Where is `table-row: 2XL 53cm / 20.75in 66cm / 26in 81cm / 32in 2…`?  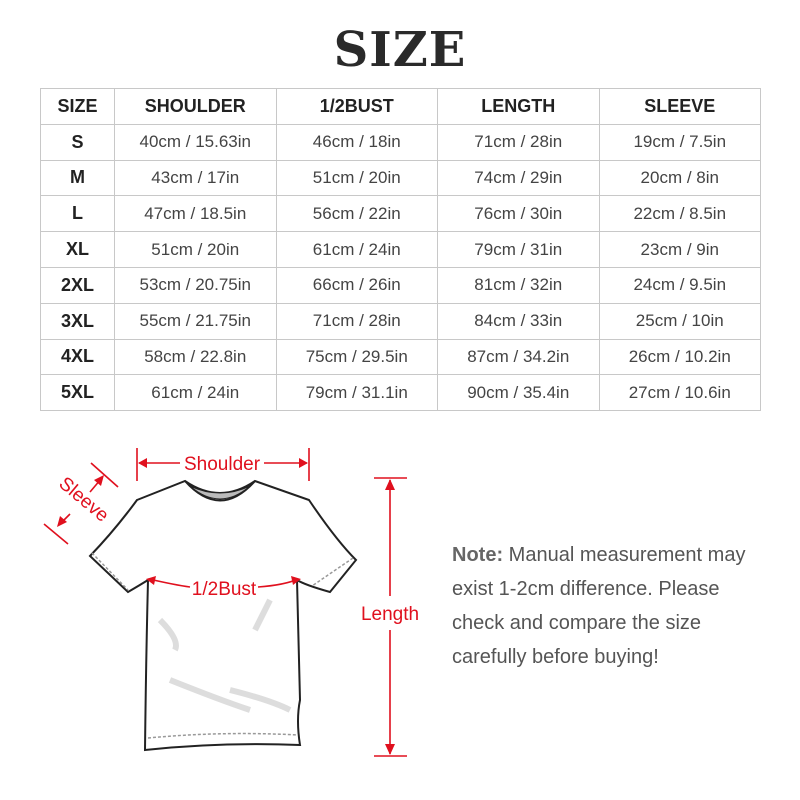
table-row: 2XL 53cm / 20.75in 66cm / 26in 81cm / 32in 2… is located at coordinates (400, 285).